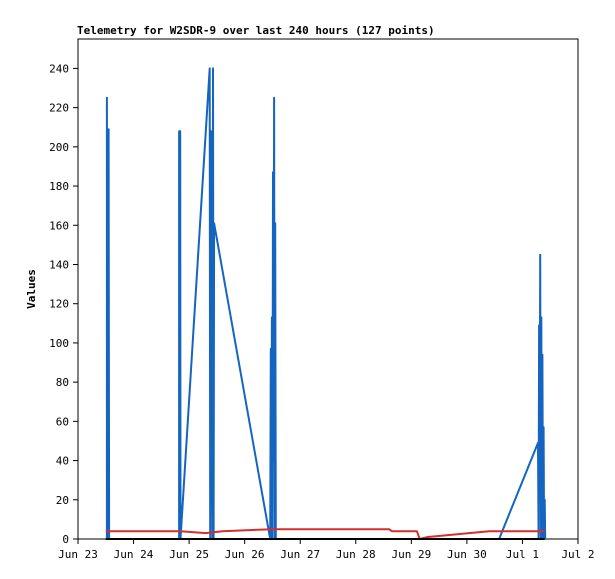 This screenshot has width=615, height=579. What do you see at coordinates (577, 554) in the screenshot?
I see `x-tick-label: Jul 2` at bounding box center [577, 554].